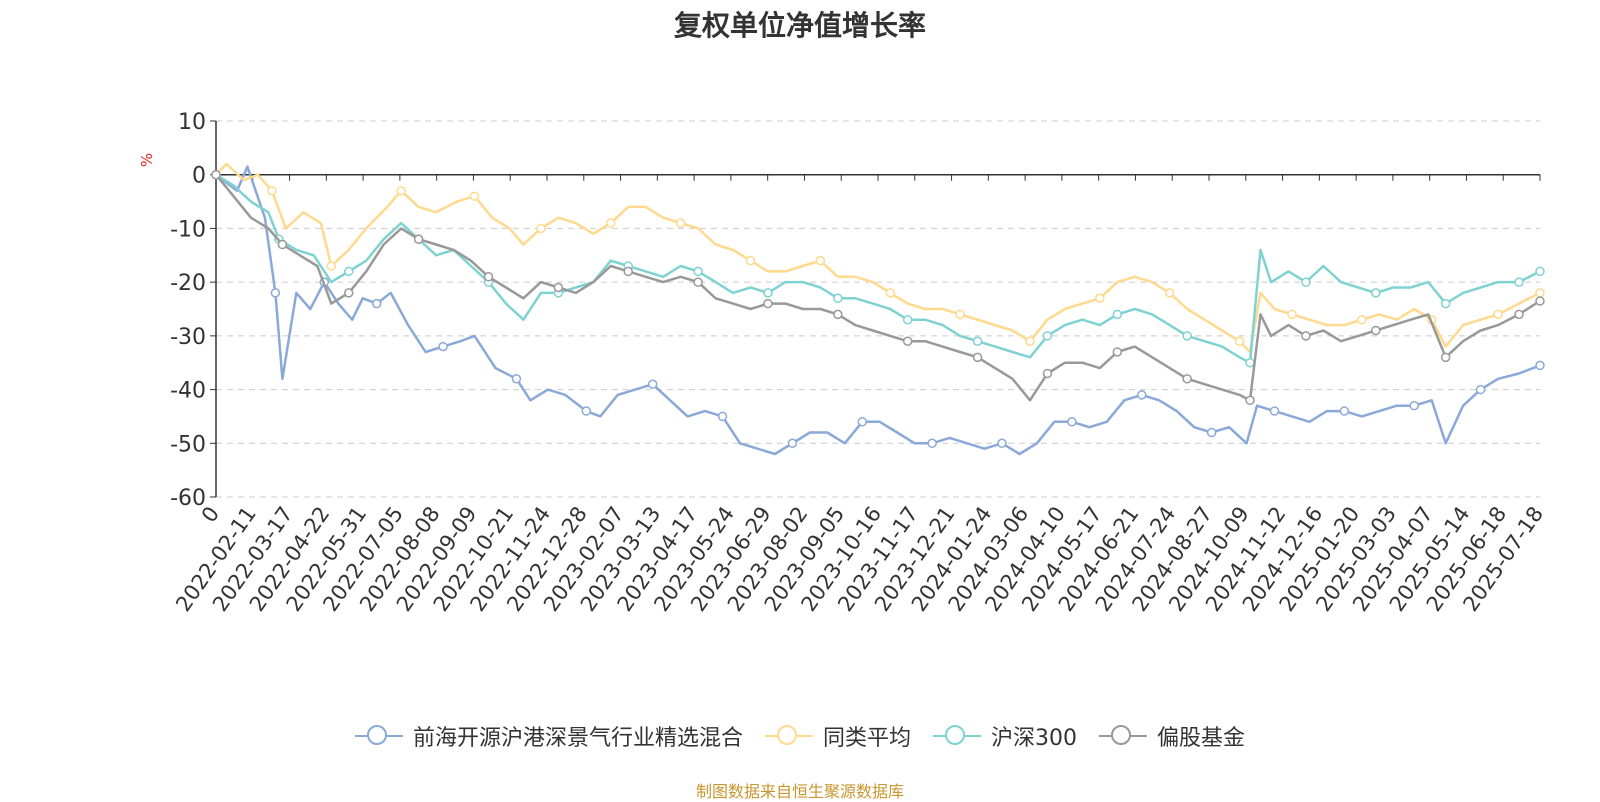  Describe the element at coordinates (188, 391) in the screenshot. I see `y-tick-label: -40` at that location.